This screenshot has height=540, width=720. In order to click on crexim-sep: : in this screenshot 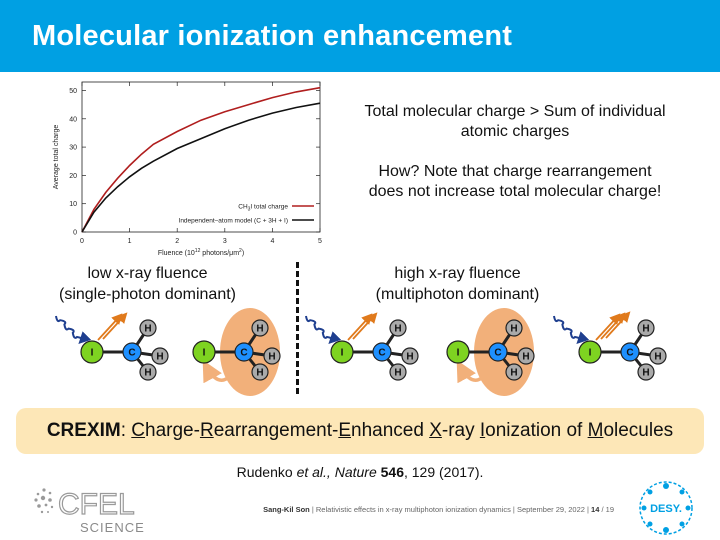, I will do `click(126, 430)`.